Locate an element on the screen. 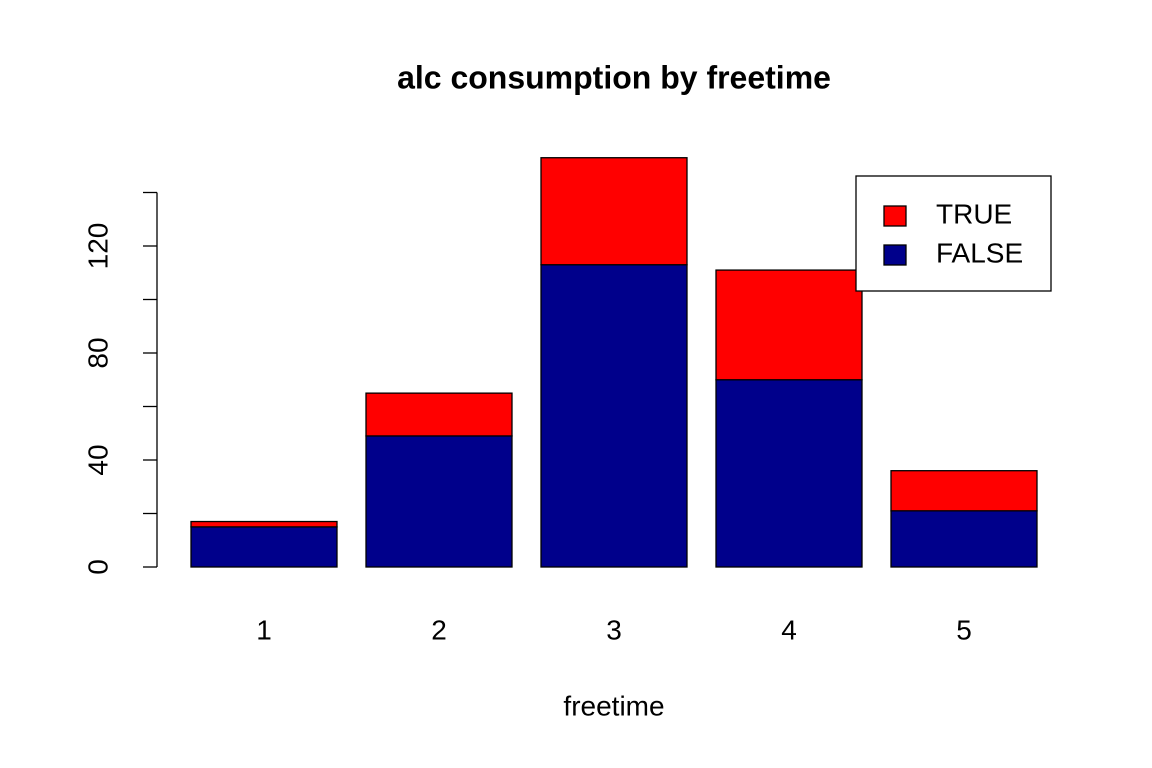  legend-box is located at coordinates (953, 233).